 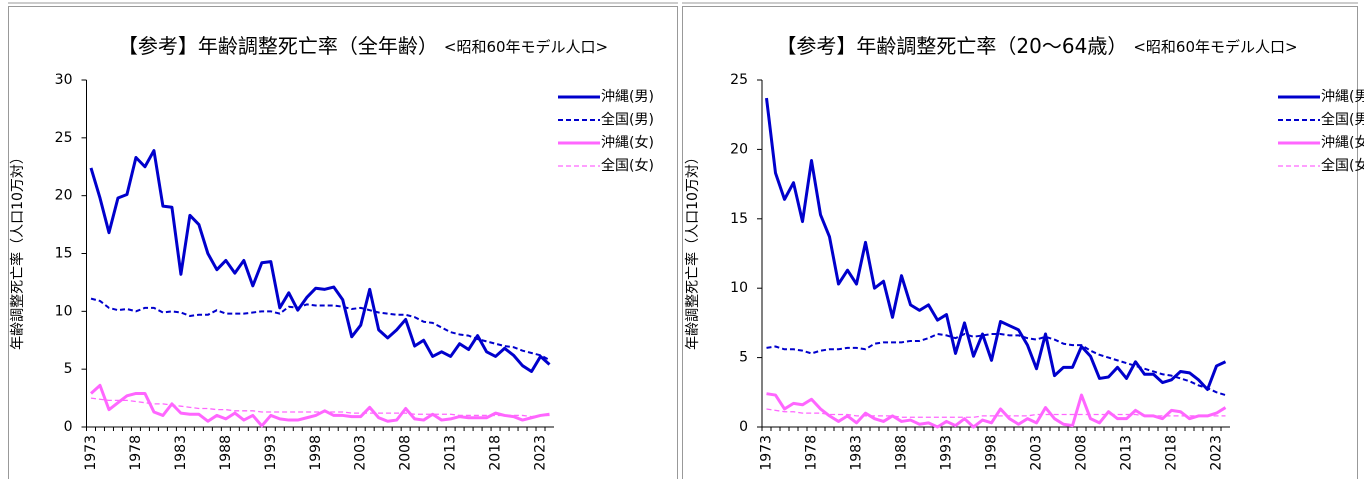 What do you see at coordinates (64, 80) in the screenshot?
I see `y-tick-label: 30` at bounding box center [64, 80].